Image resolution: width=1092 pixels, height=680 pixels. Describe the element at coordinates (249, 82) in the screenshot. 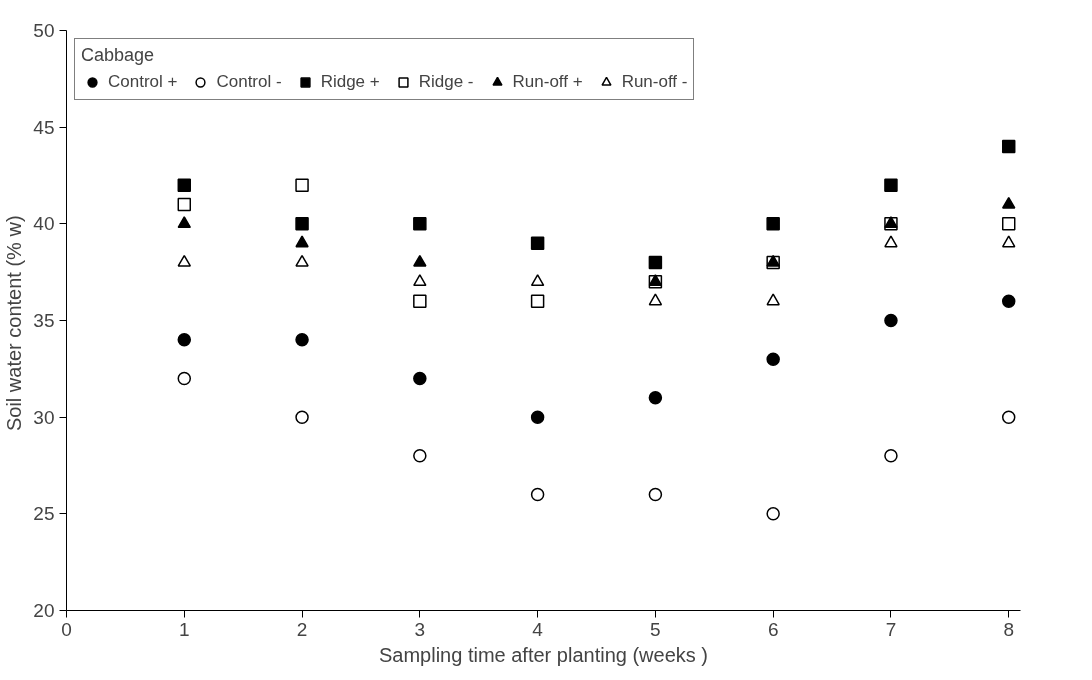

I see `legend-label: Control -` at that location.